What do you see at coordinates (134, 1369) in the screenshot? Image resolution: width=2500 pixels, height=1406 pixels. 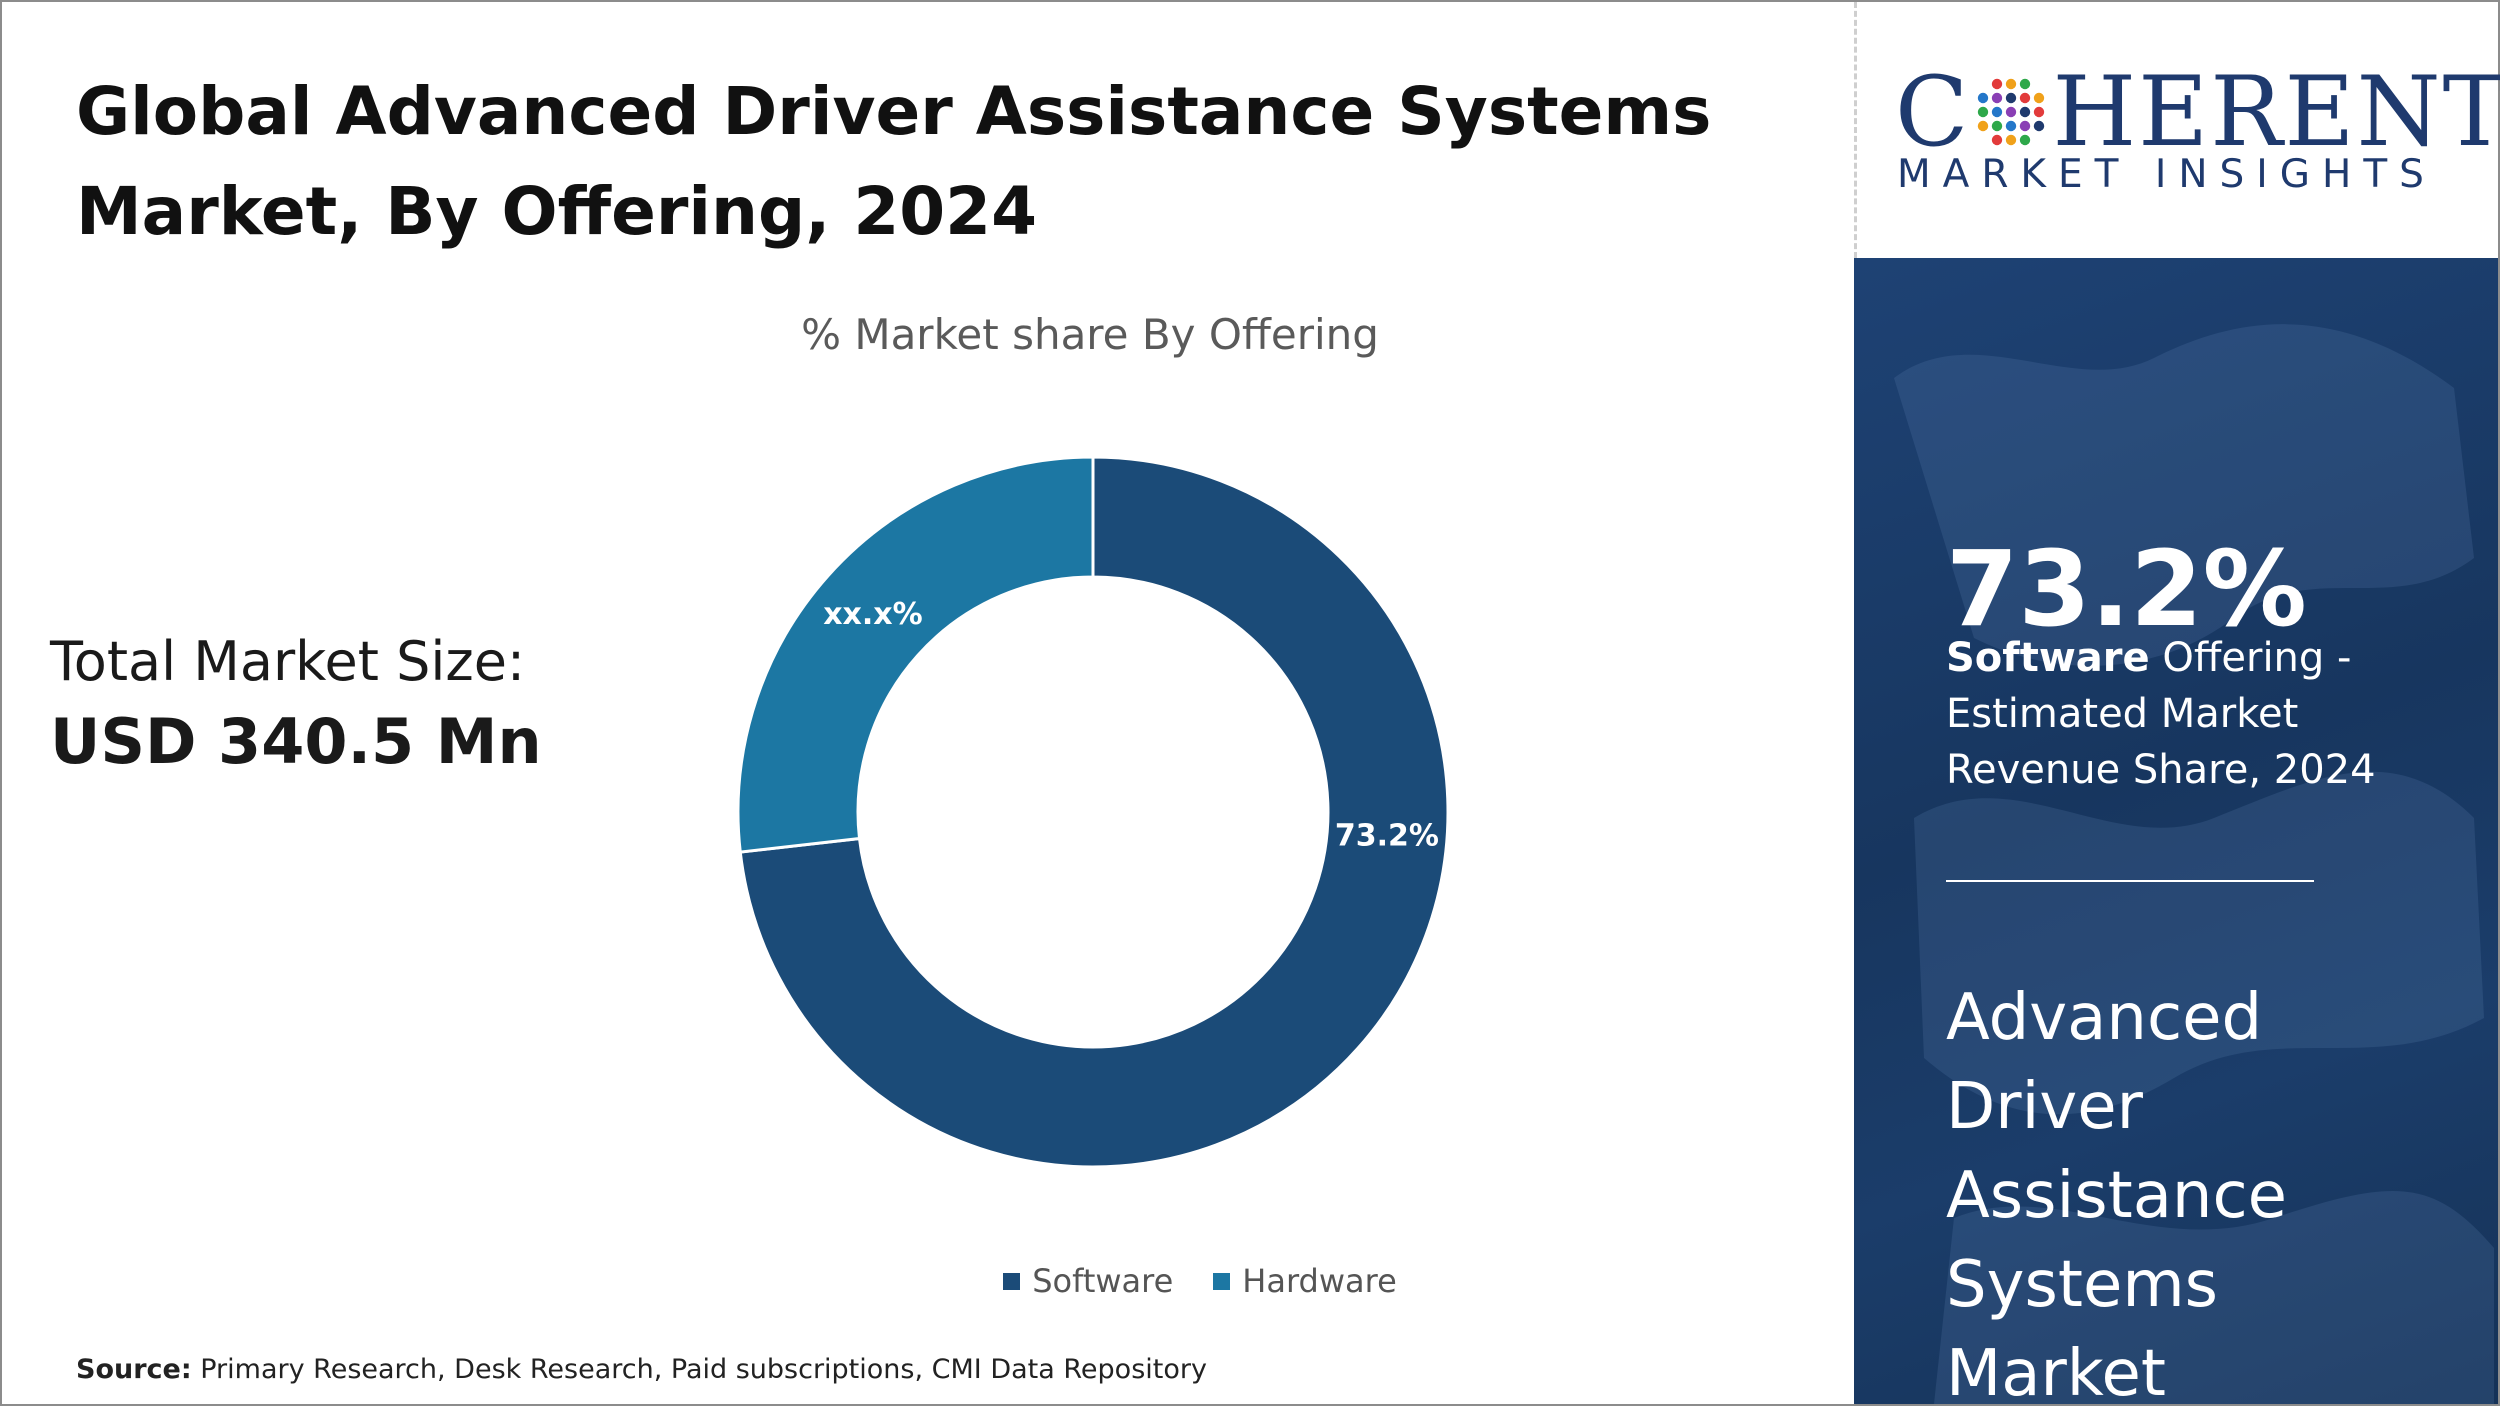 I see `source-label: Source:` at bounding box center [134, 1369].